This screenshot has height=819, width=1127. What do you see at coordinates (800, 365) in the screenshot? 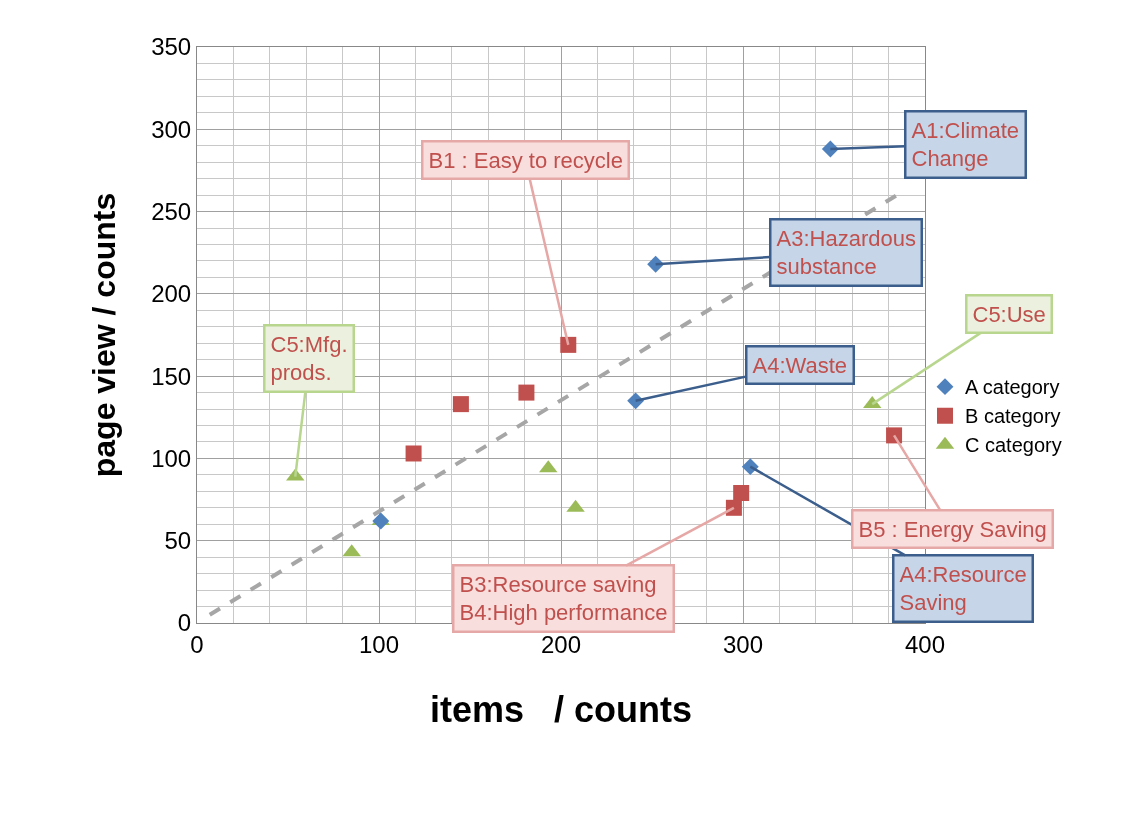
I see `annotation: A4:Waste` at bounding box center [800, 365].